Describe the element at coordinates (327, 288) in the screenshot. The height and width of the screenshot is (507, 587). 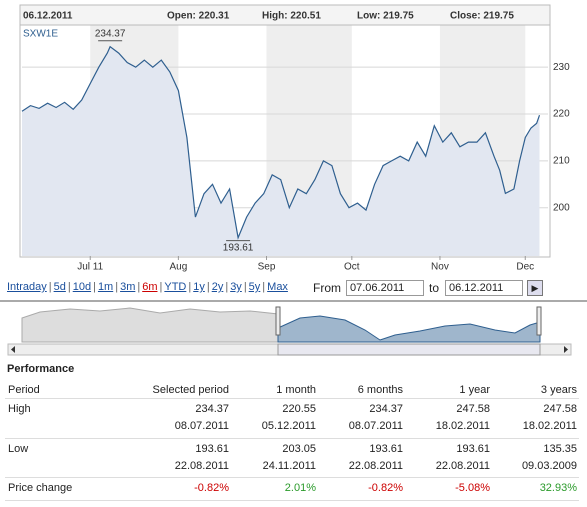
I see `from-label: From` at that location.